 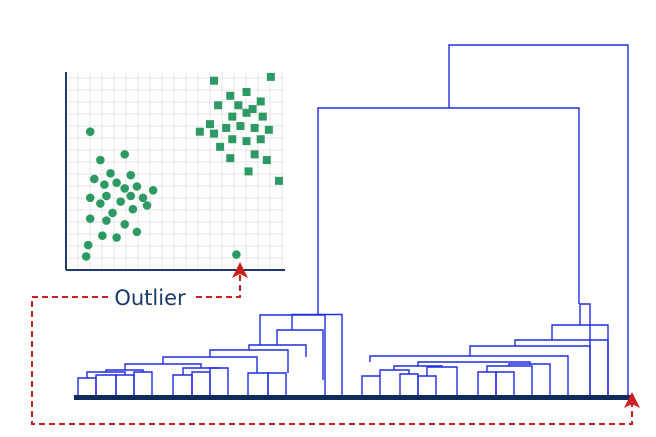 What do you see at coordinates (150, 298) in the screenshot?
I see `outlier-label: Outlier` at bounding box center [150, 298].